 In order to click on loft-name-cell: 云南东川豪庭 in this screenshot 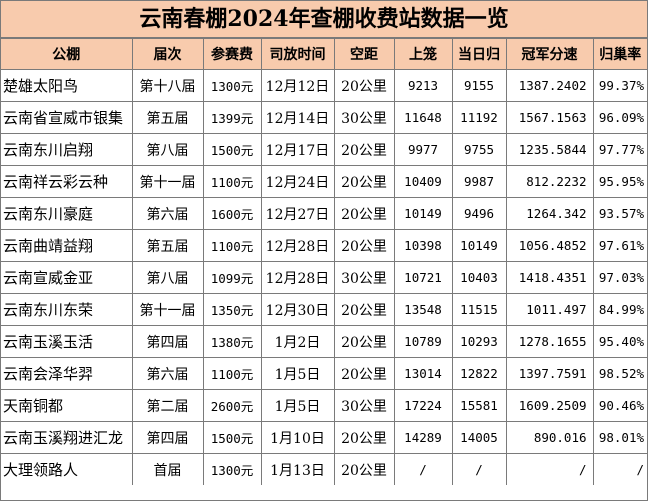, I will do `click(67, 213)`.